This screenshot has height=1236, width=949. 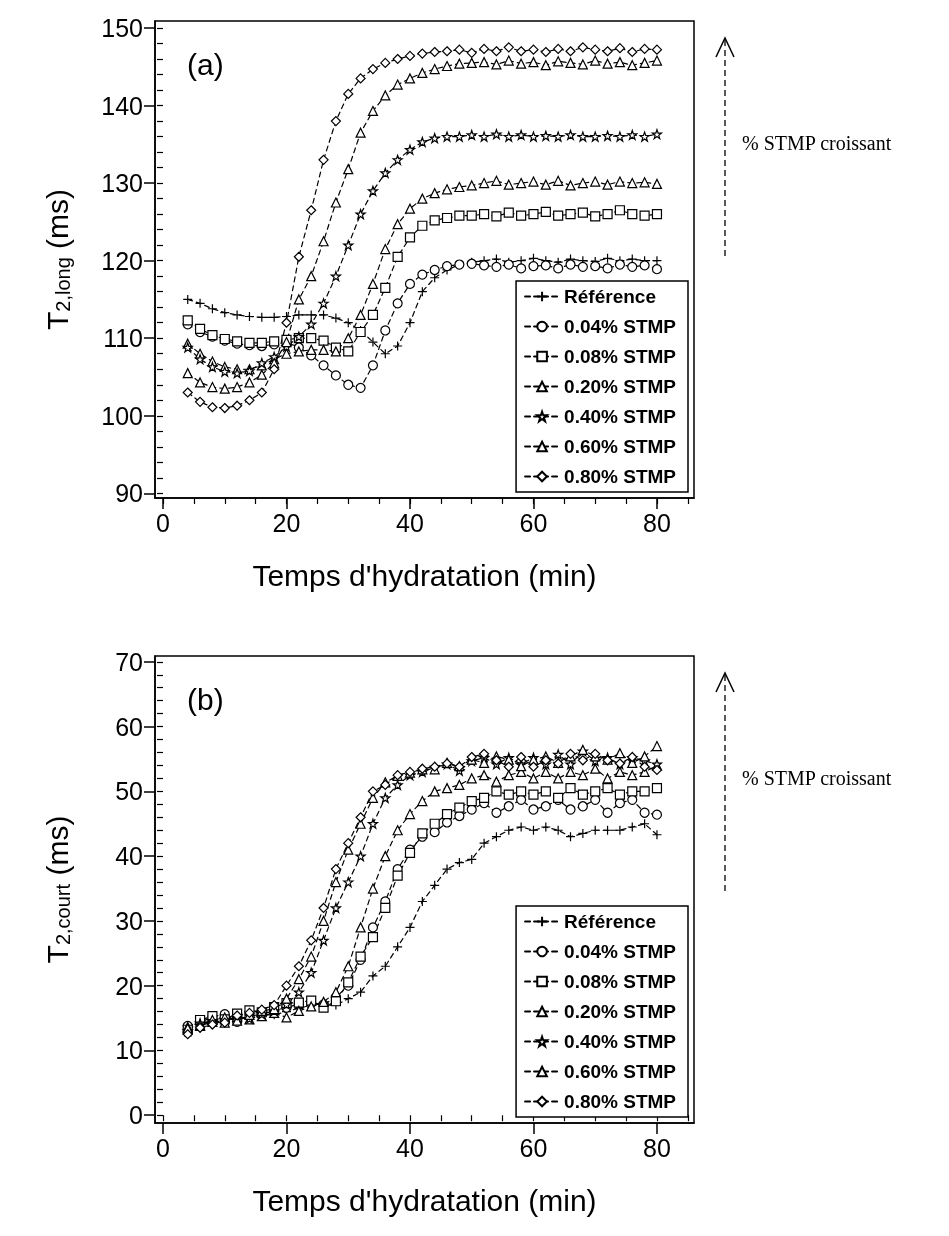 I want to click on y-axis-title: T2,court (ms), so click(x=57, y=889).